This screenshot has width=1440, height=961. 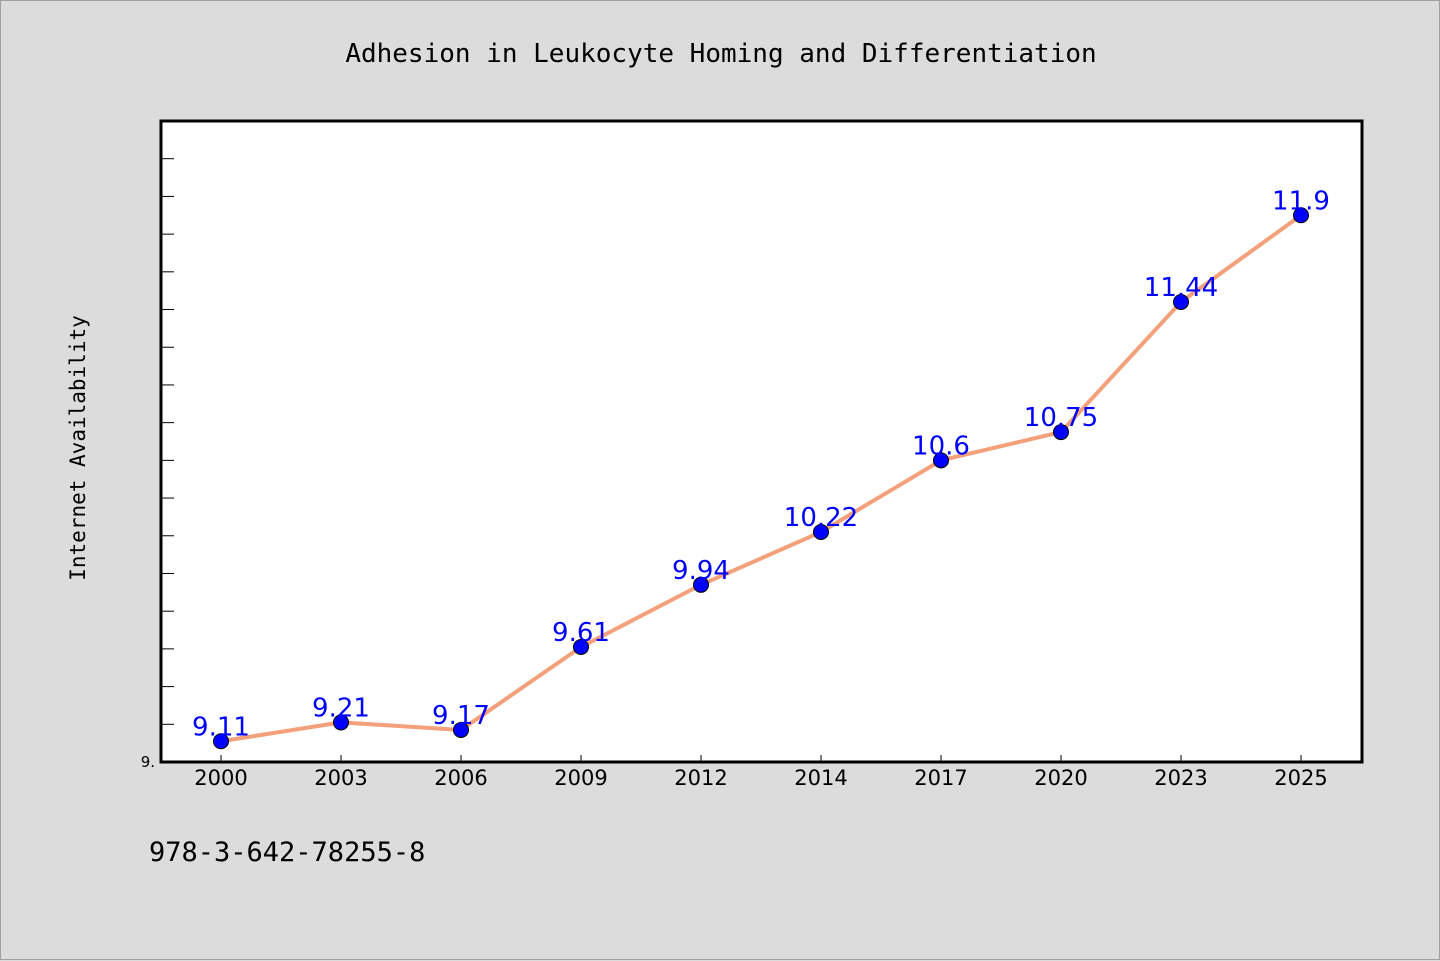 What do you see at coordinates (148, 762) in the screenshot?
I see `y-tick-label: 9.` at bounding box center [148, 762].